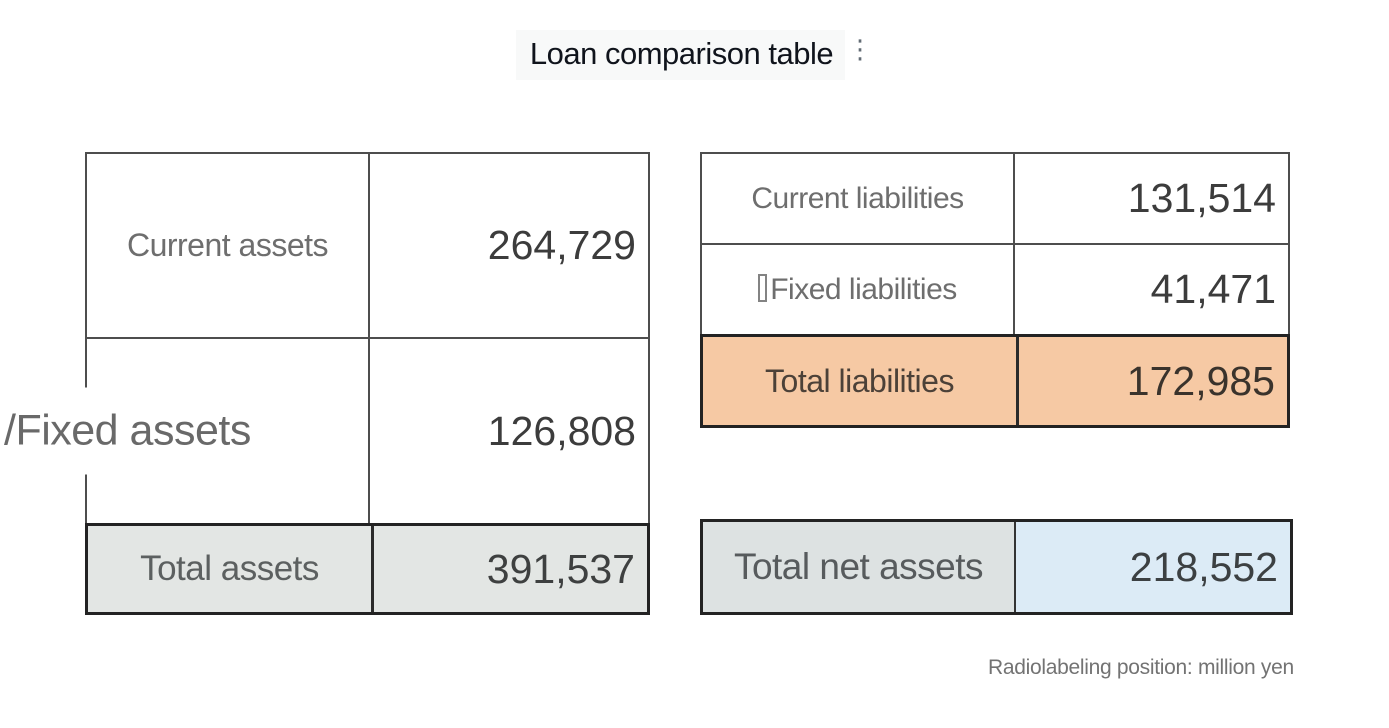 The image size is (1389, 728). What do you see at coordinates (561, 245) in the screenshot?
I see `row-value: 264,729` at bounding box center [561, 245].